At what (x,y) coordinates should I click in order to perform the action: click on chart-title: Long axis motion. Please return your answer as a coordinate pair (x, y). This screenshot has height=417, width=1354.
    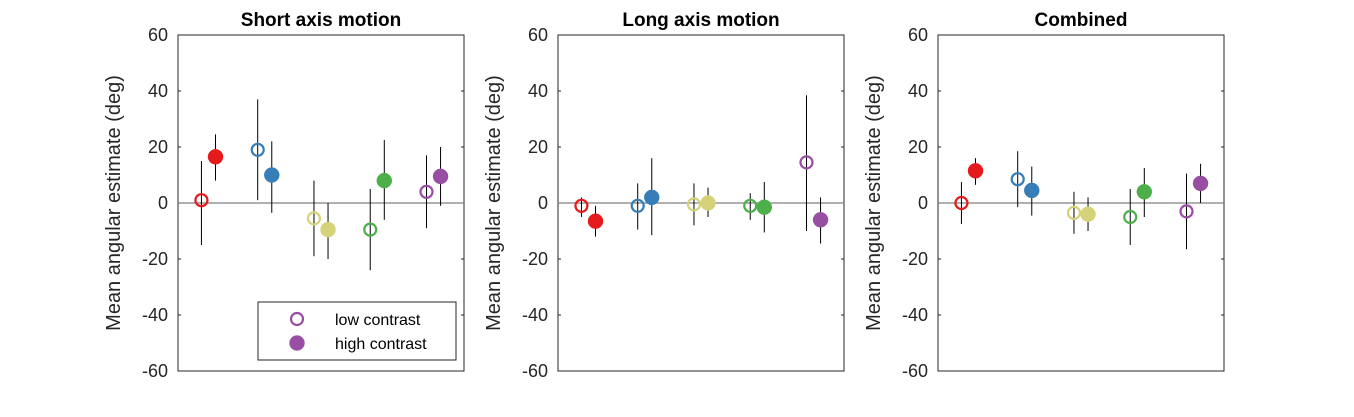
    Looking at the image, I should click on (700, 20).